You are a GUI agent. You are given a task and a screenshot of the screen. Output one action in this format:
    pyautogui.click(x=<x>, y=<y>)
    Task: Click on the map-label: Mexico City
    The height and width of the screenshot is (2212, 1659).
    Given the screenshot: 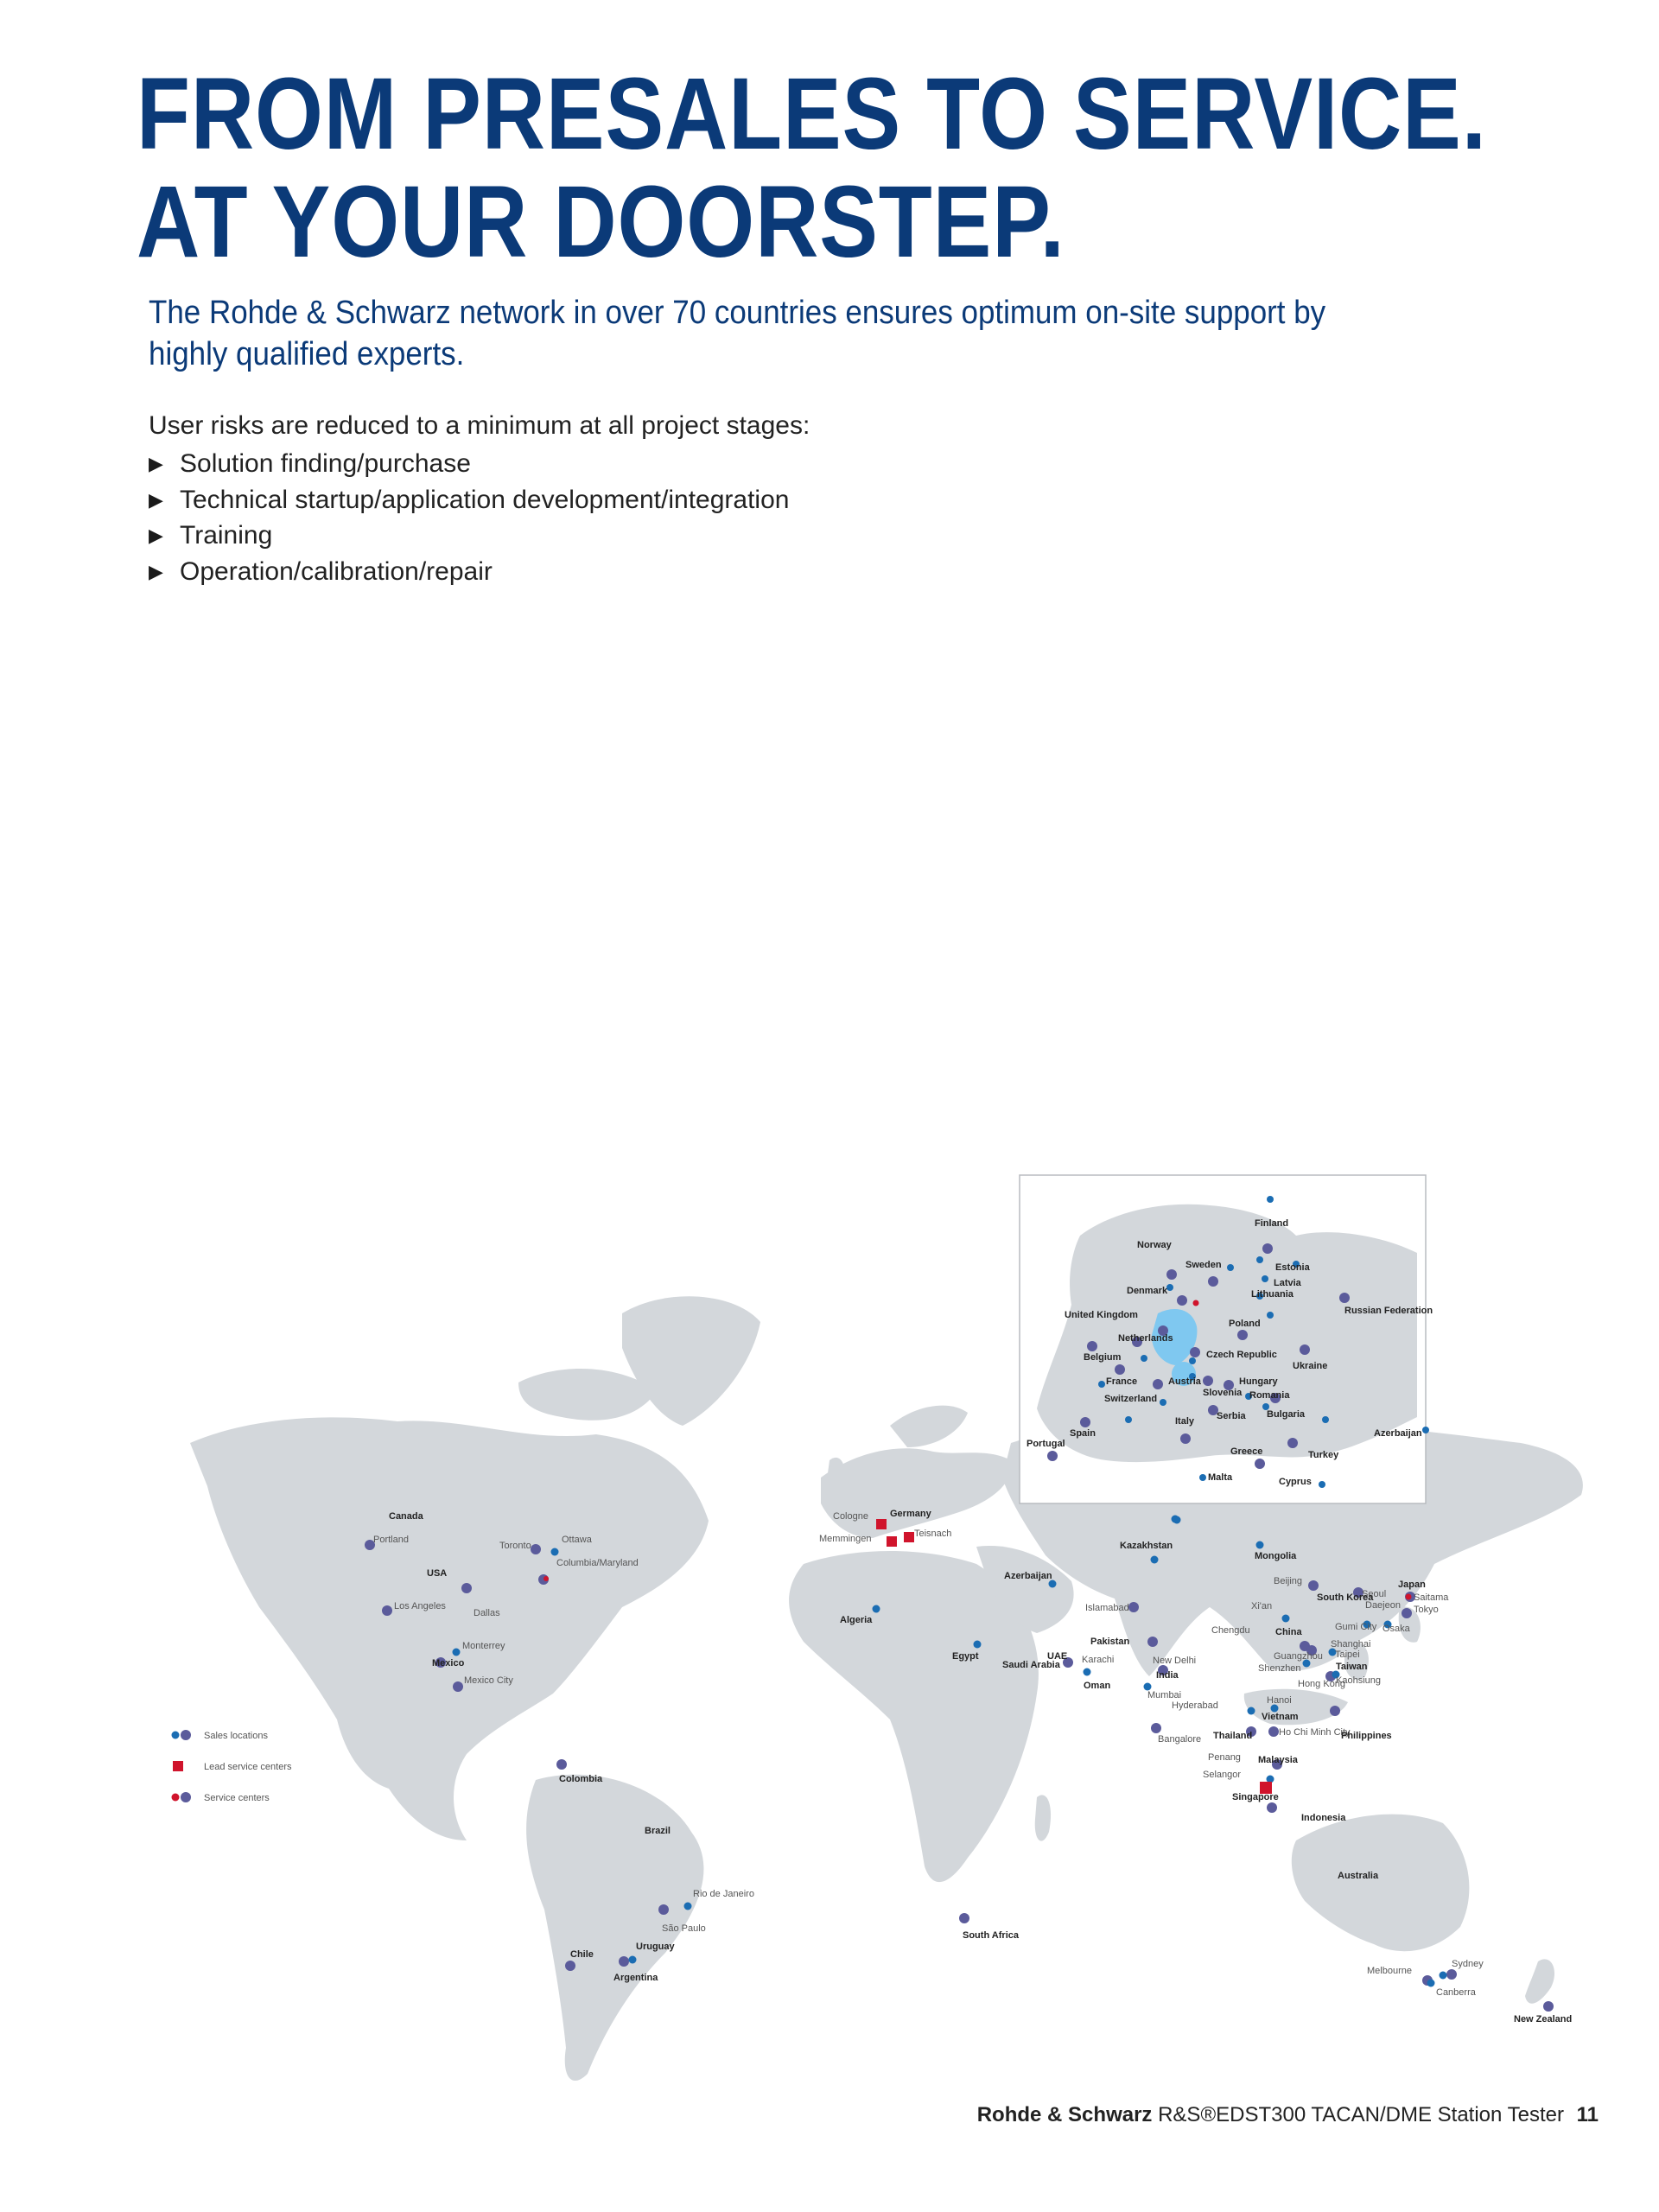 What is the action you would take?
    pyautogui.click(x=488, y=1680)
    